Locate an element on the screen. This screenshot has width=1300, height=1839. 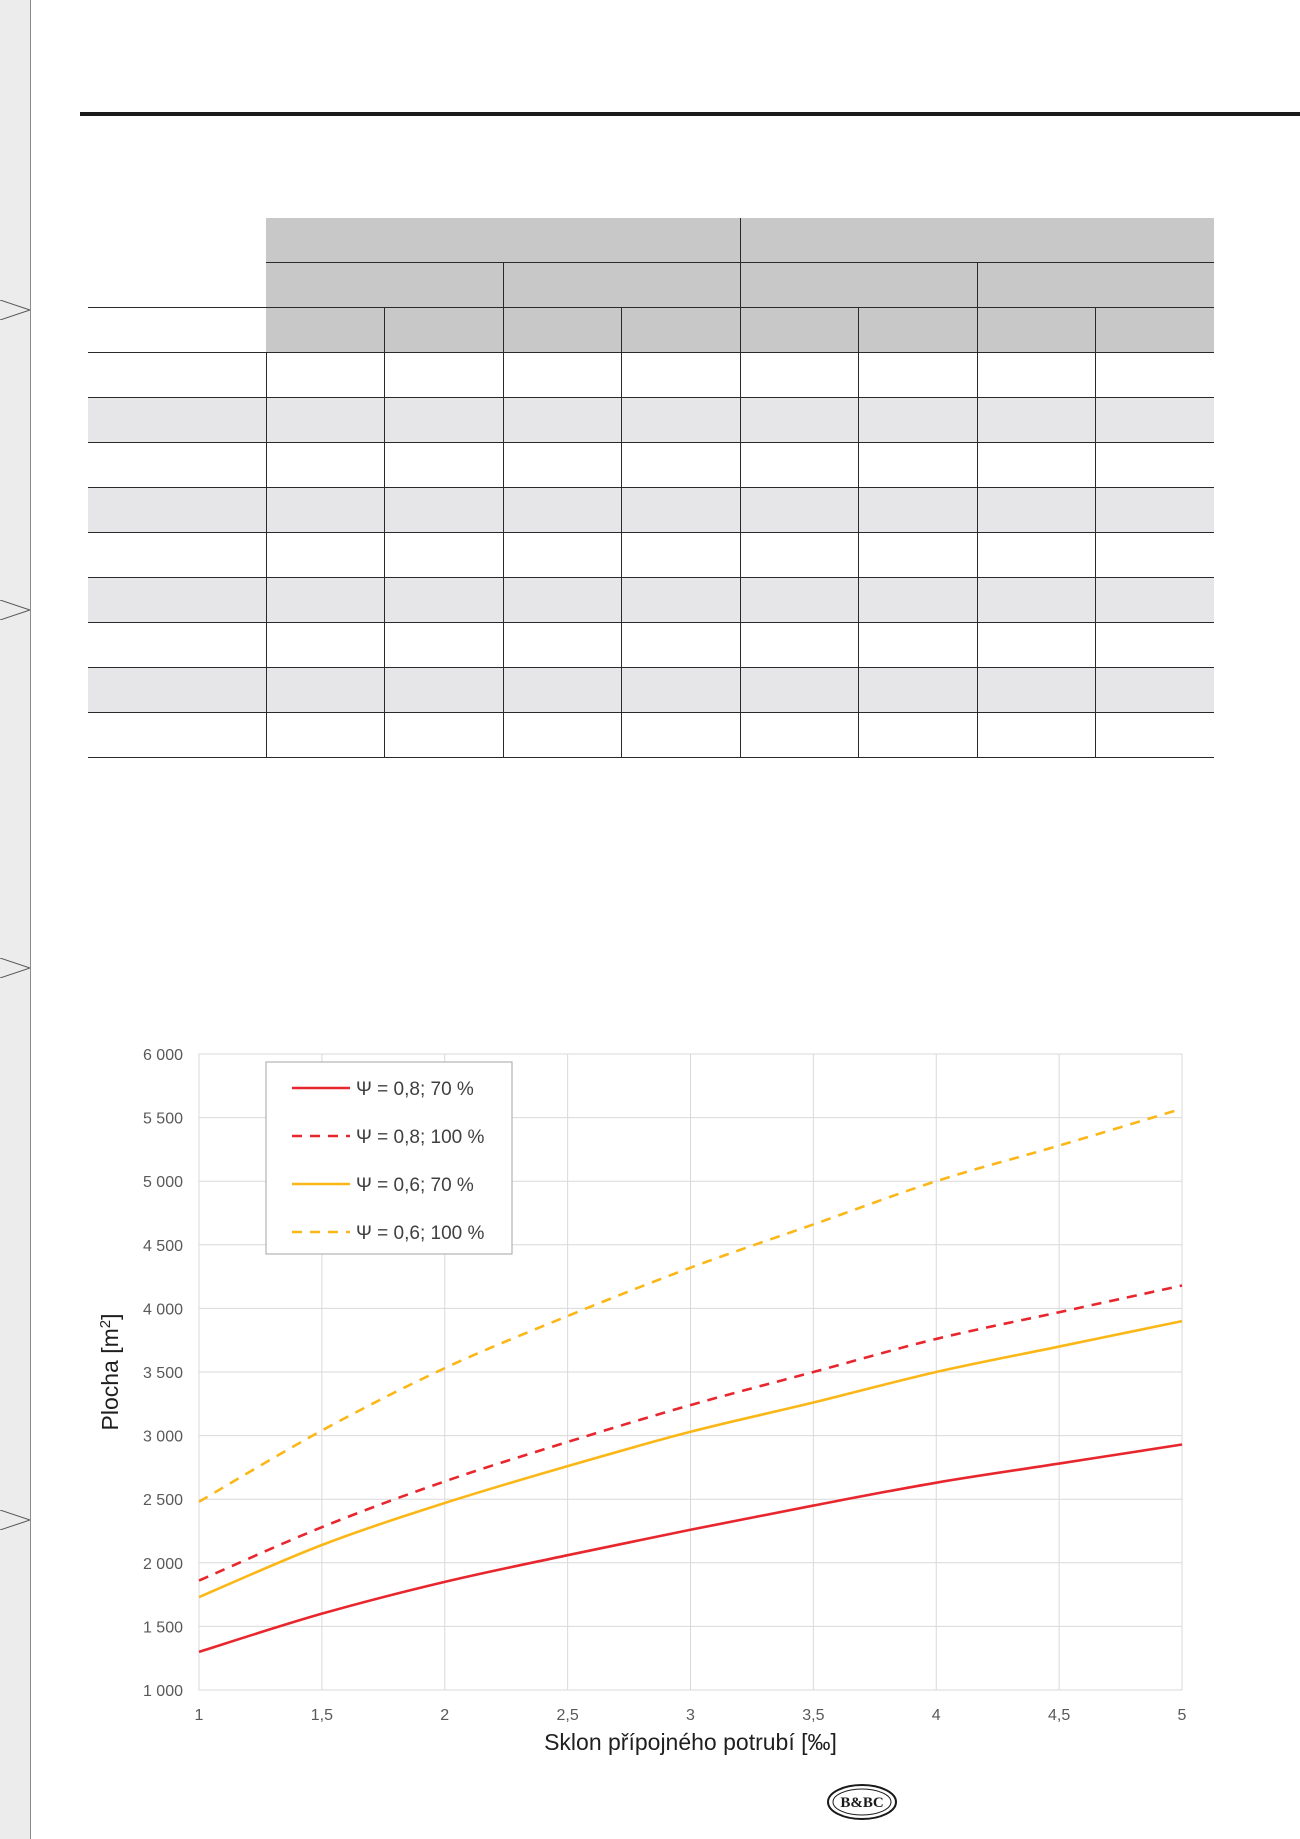
x-tick-label: 2 is located at coordinates (444, 1715).